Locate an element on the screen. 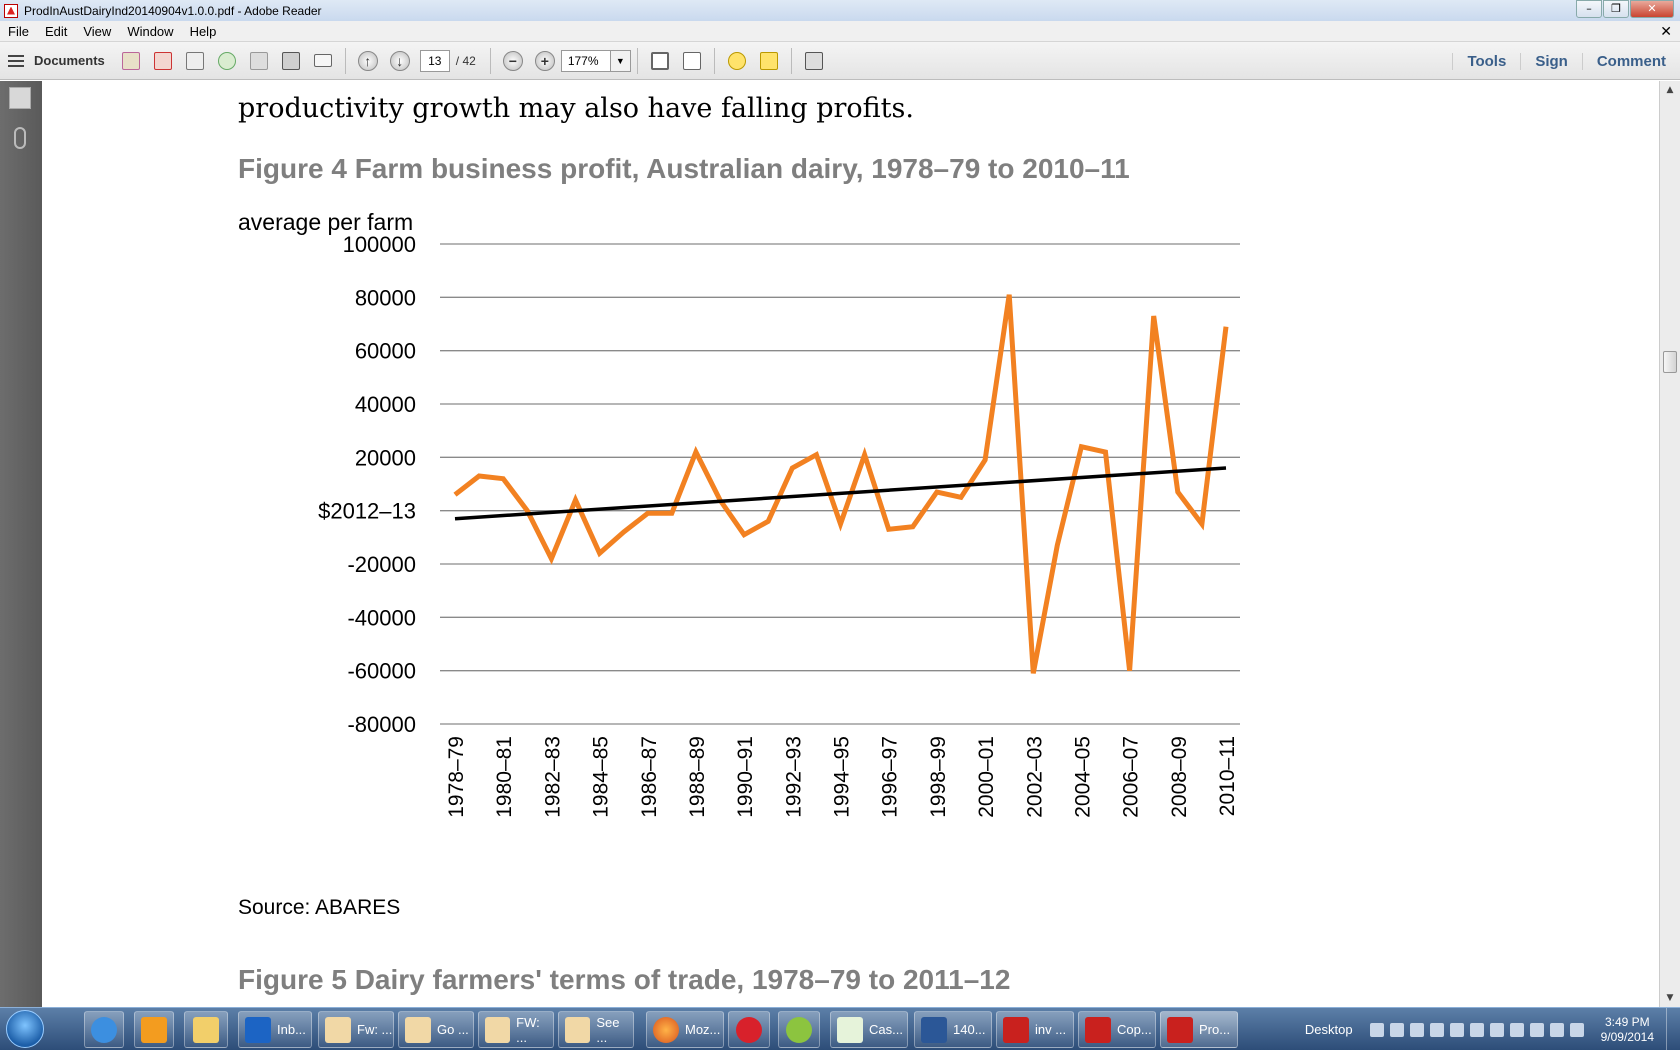 The image size is (1680, 1050). taskbar-pin-app-green is located at coordinates (799, 1029).